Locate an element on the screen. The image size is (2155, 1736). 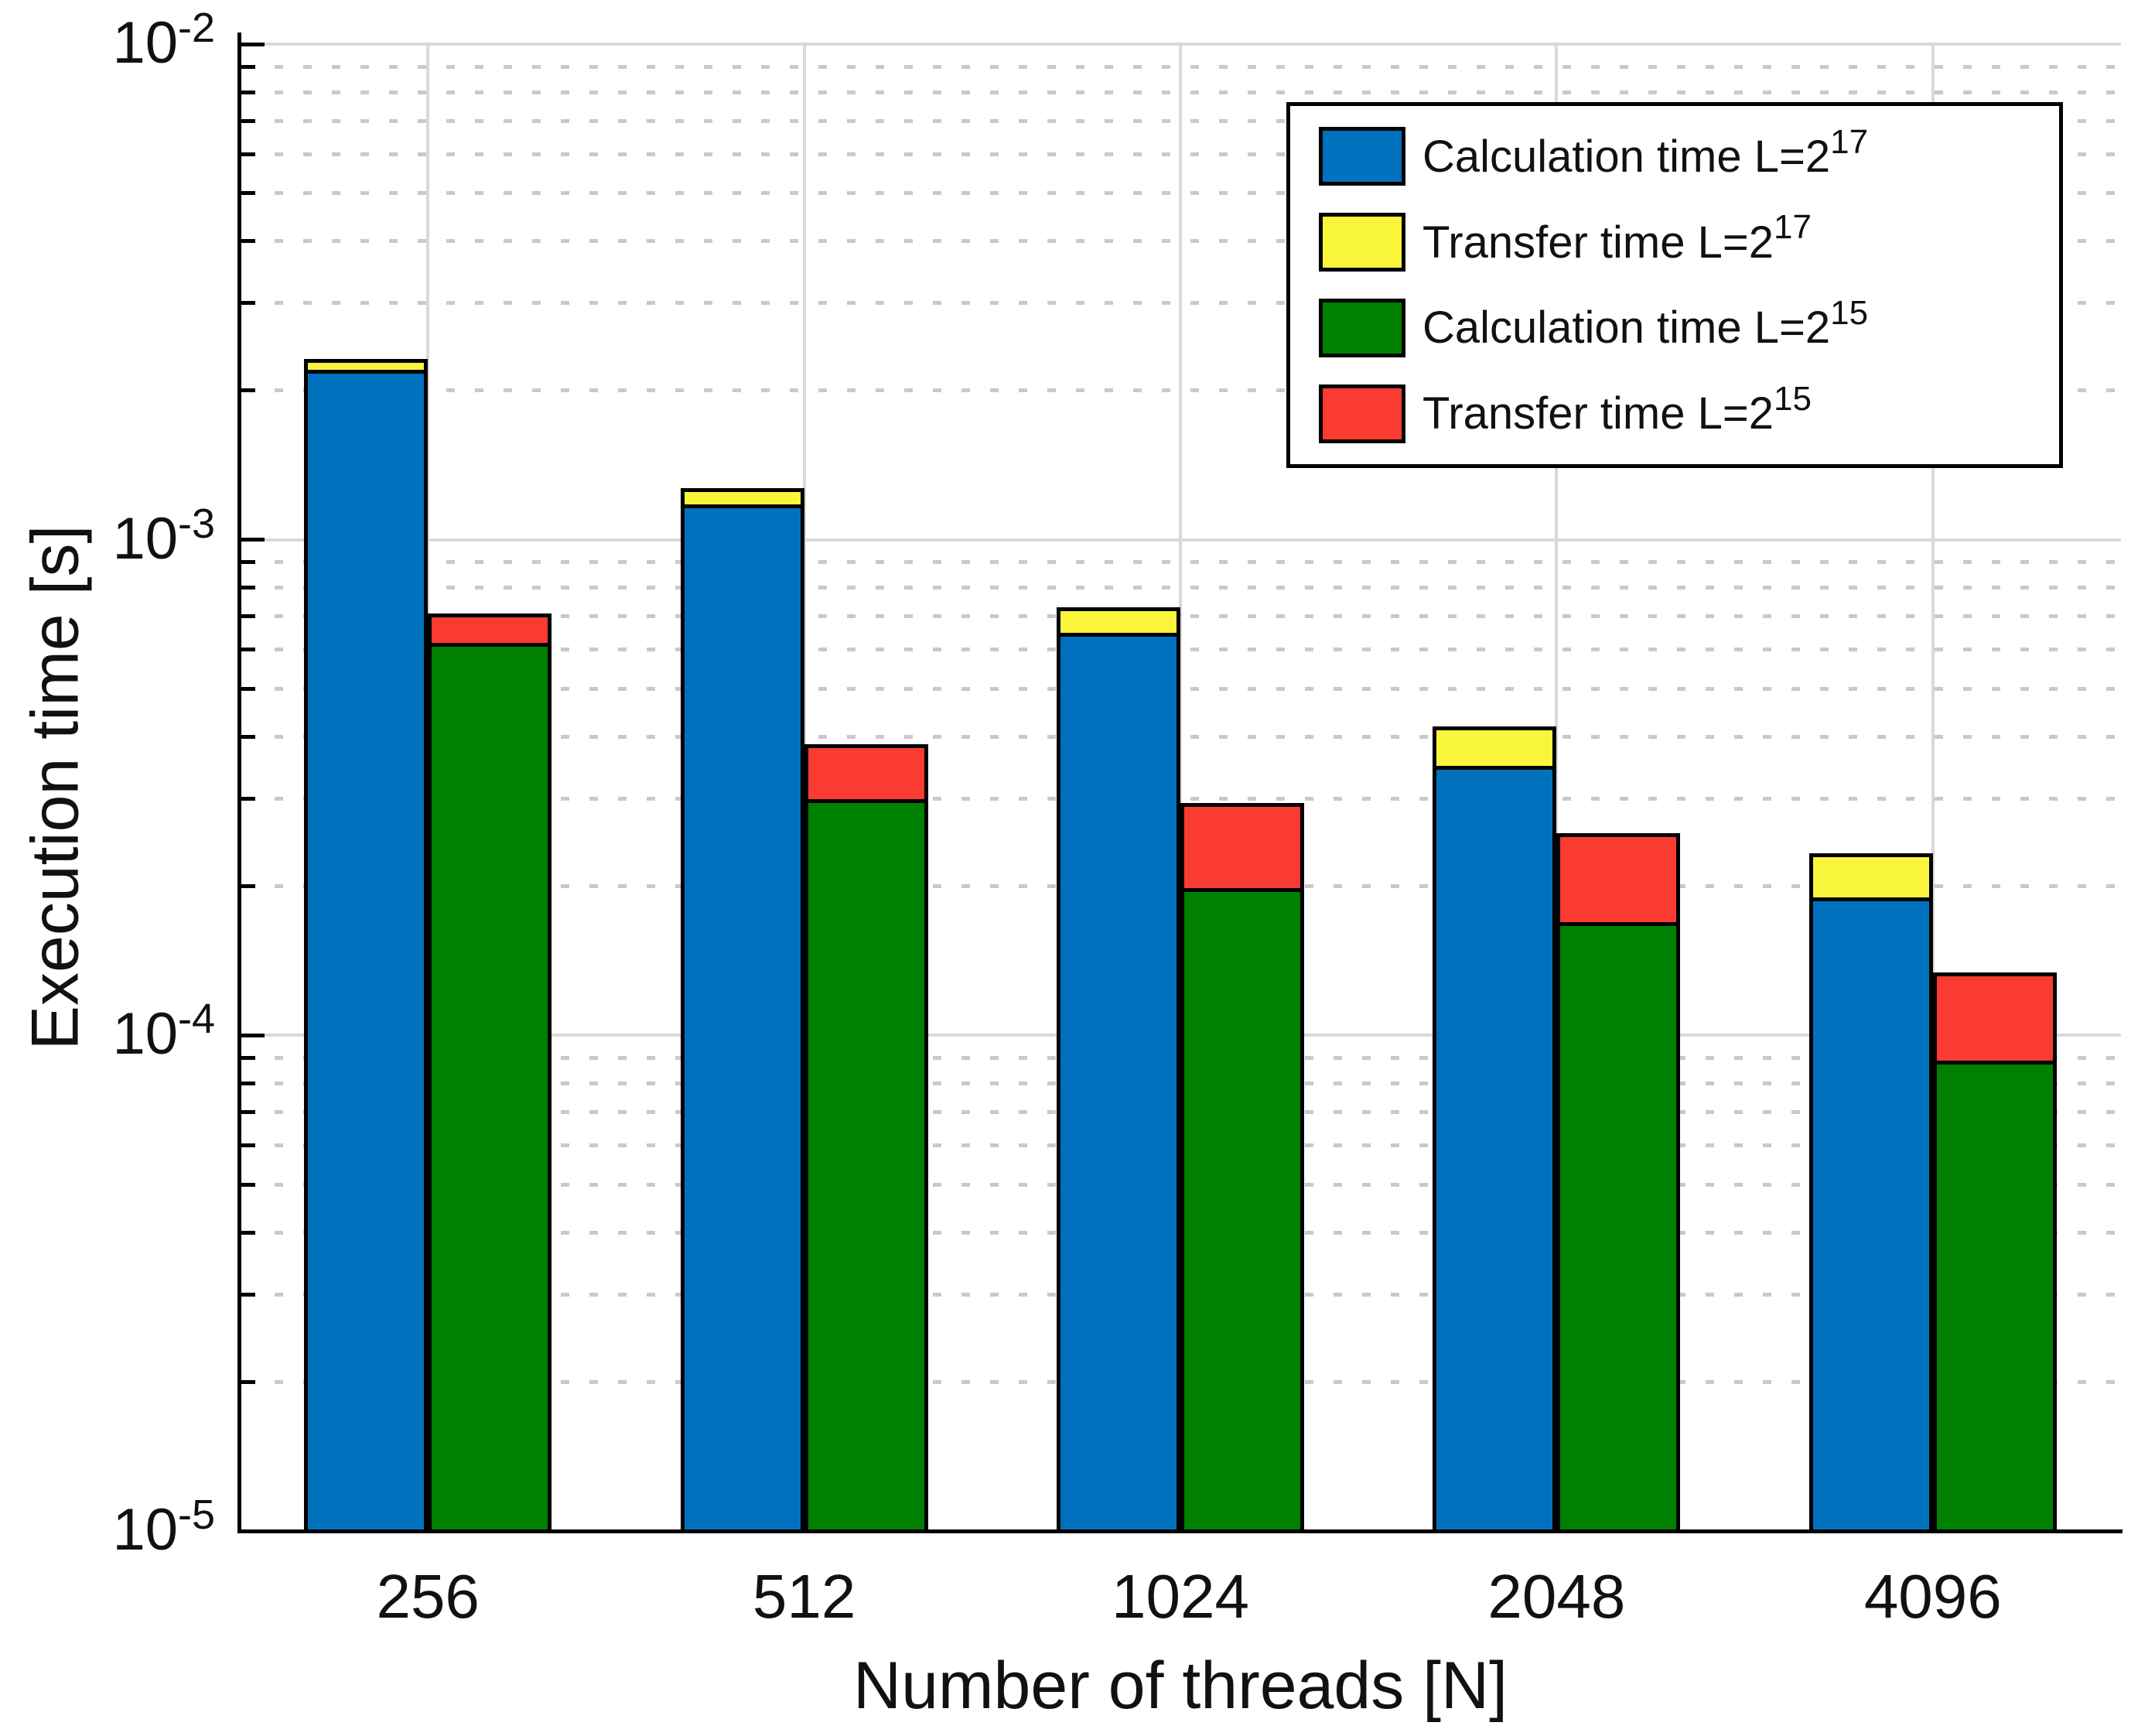
y-axis-label: Execution time [s] is located at coordinates (55, 788).